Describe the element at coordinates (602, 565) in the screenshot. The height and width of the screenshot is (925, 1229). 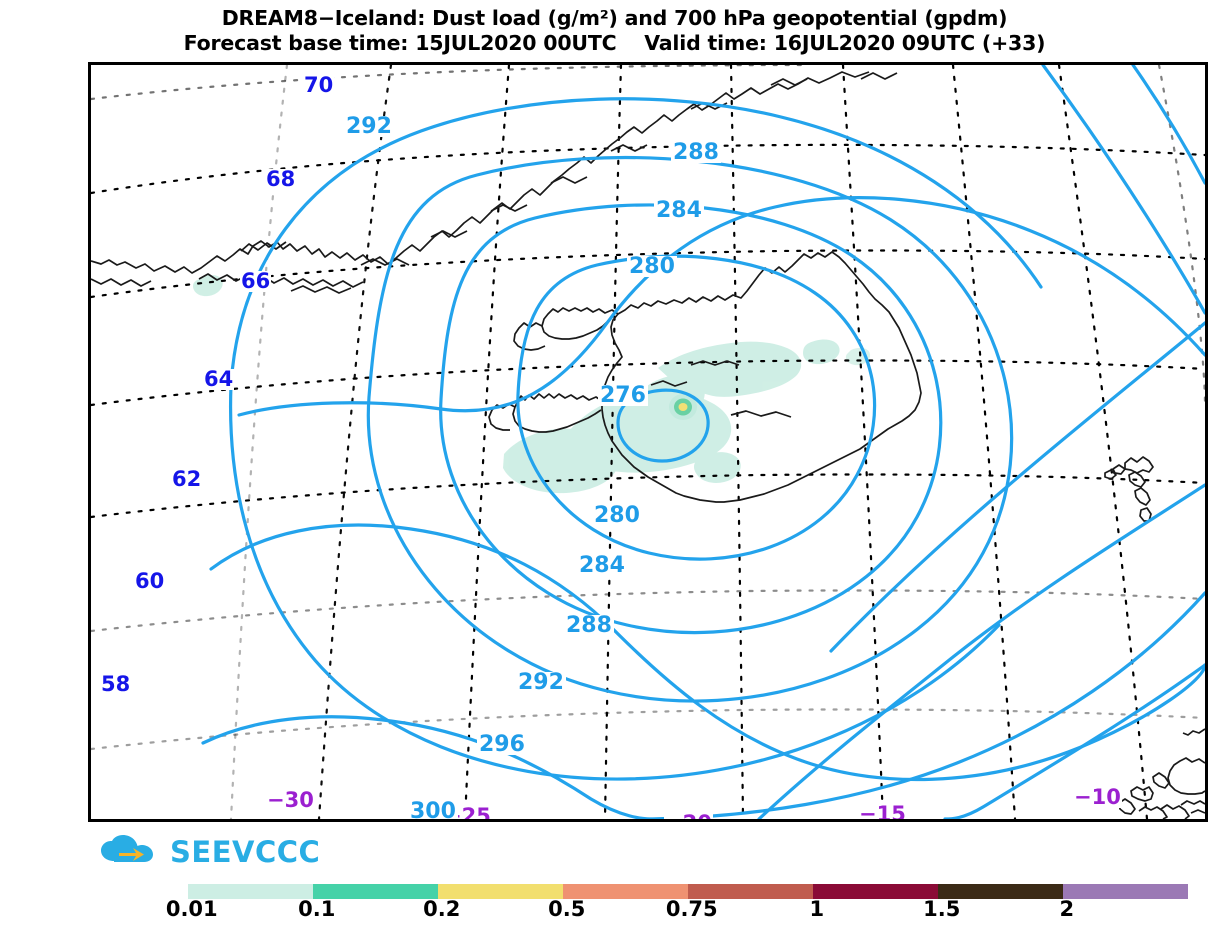
I see `contour-label-6: 284` at that location.